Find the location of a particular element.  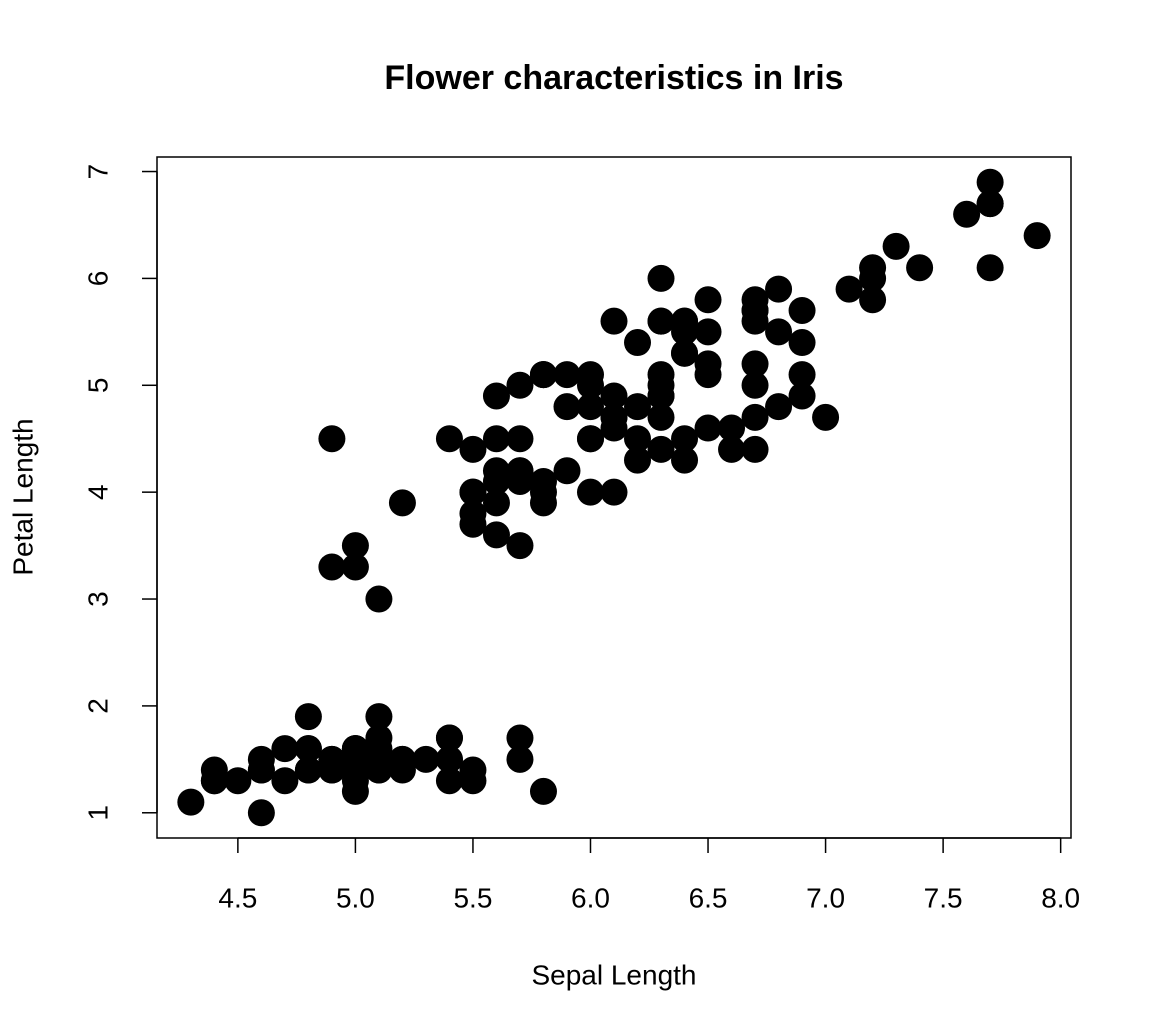

x-tick-label: 4.5 is located at coordinates (237, 897).